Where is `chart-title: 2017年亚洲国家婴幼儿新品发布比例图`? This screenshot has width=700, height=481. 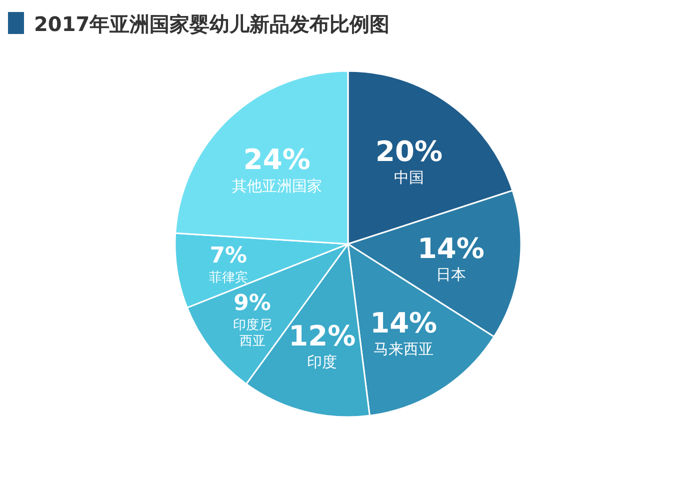
chart-title: 2017年亚洲国家婴幼儿新品发布比例图 is located at coordinates (212, 24).